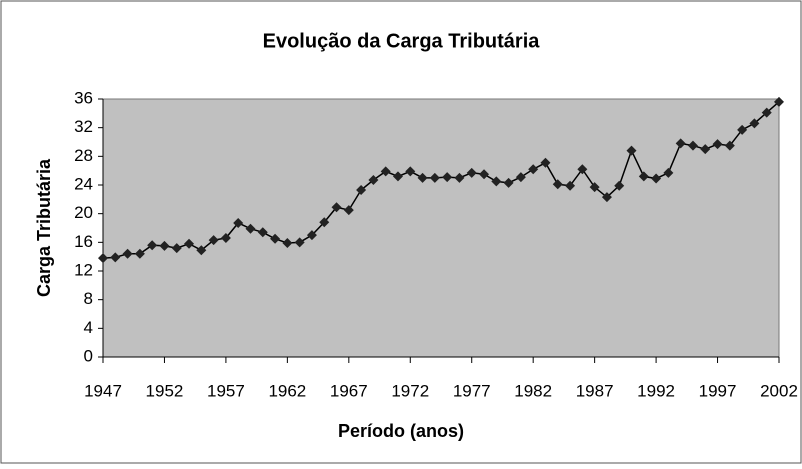 The image size is (802, 469). Describe the element at coordinates (165, 390) in the screenshot. I see `x-tick-label: 1952` at that location.